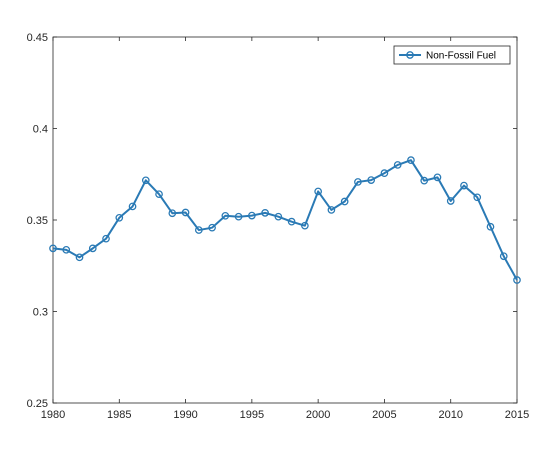 Image resolution: width=550 pixels, height=450 pixels. I want to click on legend: Non-Fossil Fuel, so click(452, 55).